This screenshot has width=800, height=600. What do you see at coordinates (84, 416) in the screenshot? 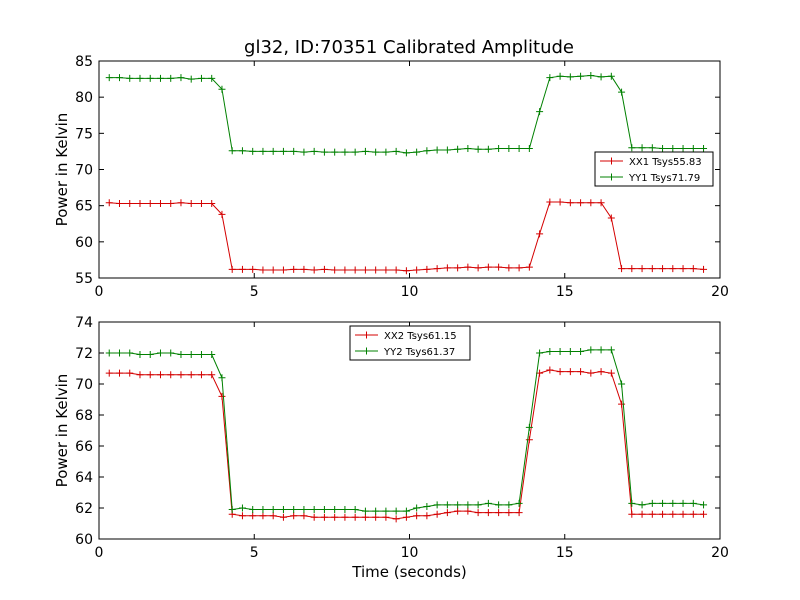
I see `y-tick-label: 68` at bounding box center [84, 416].